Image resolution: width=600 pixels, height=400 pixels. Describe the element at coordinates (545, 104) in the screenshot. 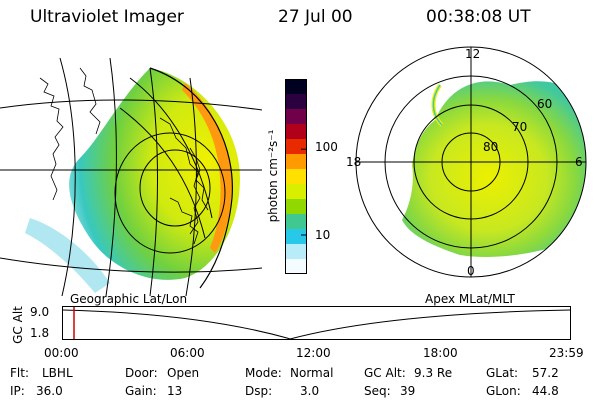

I see `mlat-label-60: 60` at that location.